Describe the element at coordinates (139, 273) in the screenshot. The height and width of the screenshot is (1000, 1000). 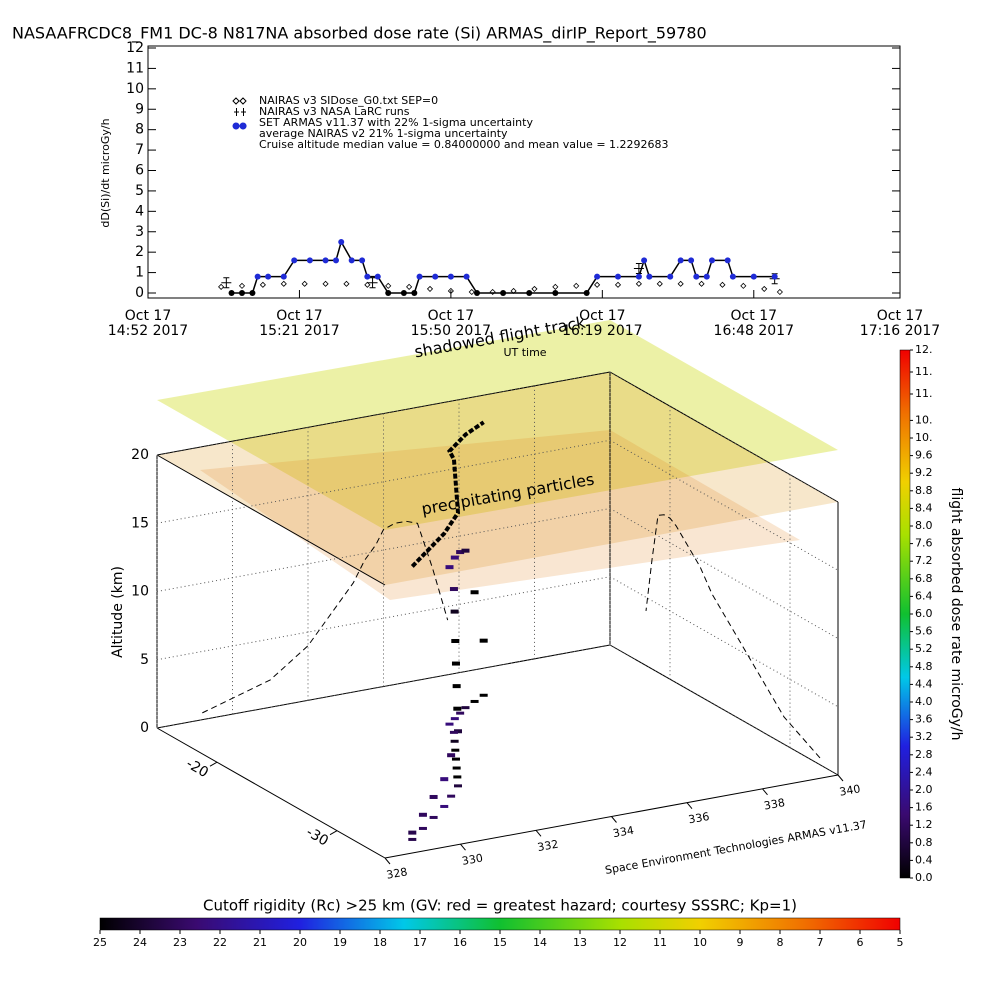
I see `y-tick-label: 1` at that location.